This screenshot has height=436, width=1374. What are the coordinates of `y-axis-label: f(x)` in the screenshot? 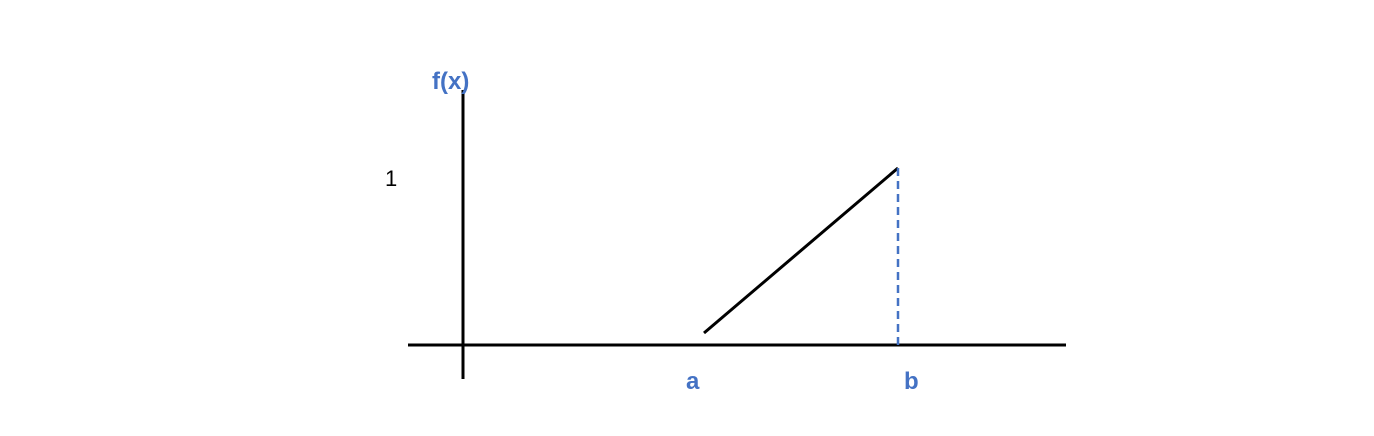 It's located at (451, 81).